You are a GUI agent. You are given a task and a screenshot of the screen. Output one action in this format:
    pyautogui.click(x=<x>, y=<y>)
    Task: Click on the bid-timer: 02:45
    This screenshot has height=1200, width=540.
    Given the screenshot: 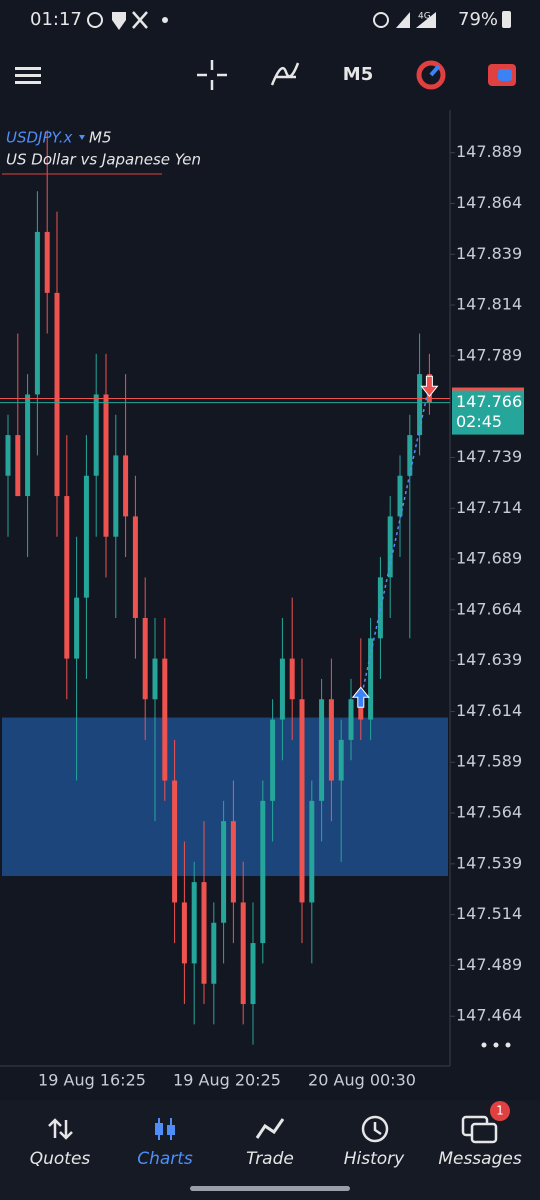 What is the action you would take?
    pyautogui.click(x=479, y=421)
    